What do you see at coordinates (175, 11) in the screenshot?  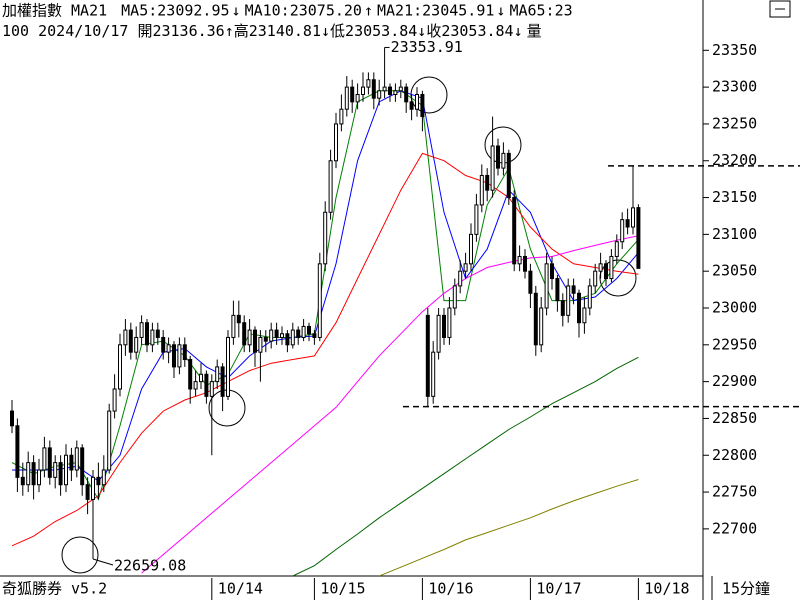 I see `legend-entry: MA5:23092.95` at bounding box center [175, 11].